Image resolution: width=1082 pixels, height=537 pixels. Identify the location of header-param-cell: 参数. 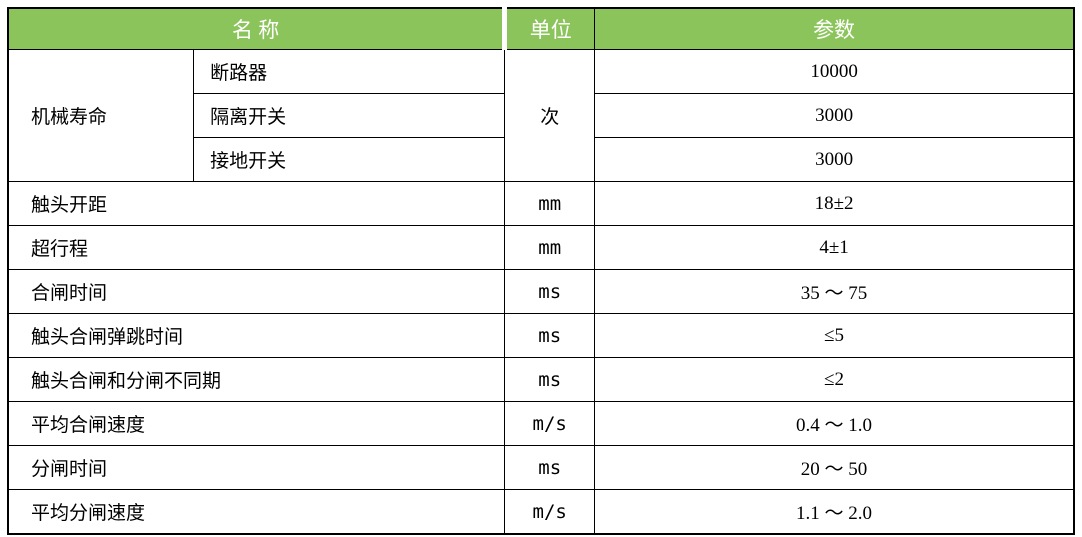
(834, 28).